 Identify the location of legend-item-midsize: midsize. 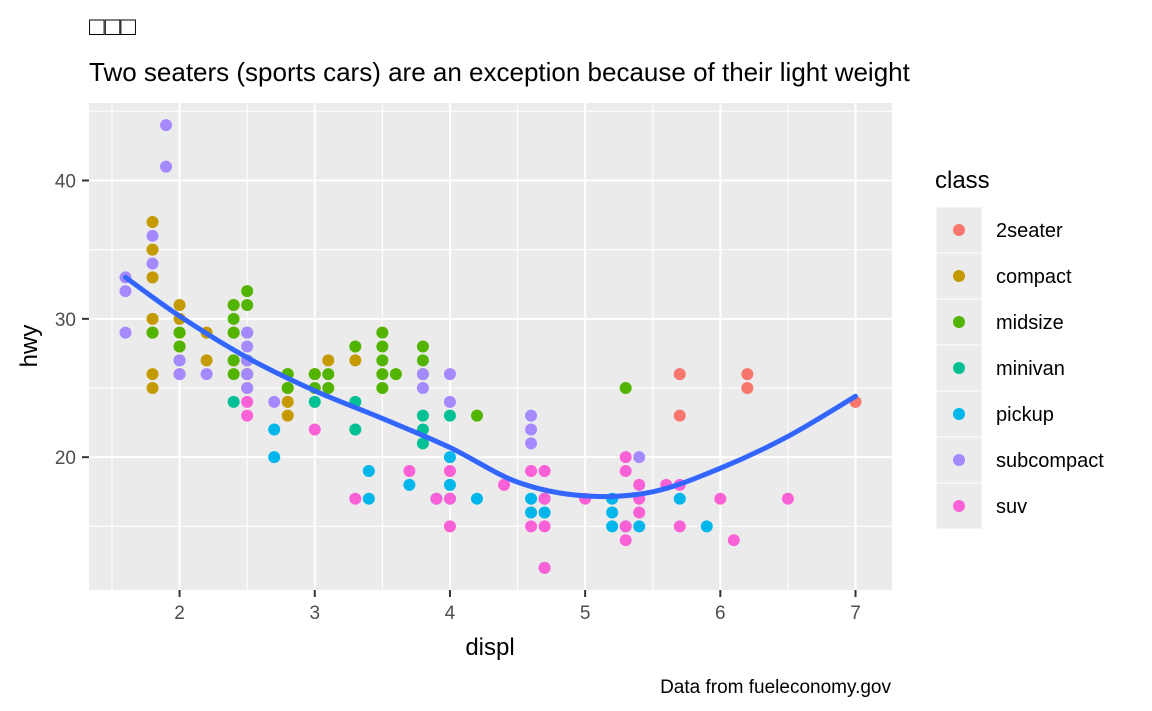
(999, 322).